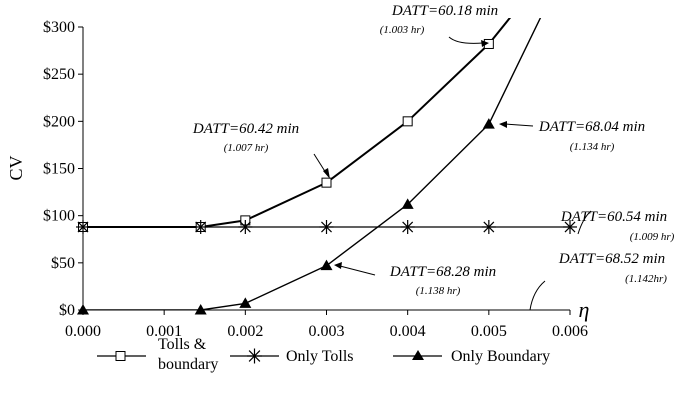  What do you see at coordinates (59, 74) in the screenshot?
I see `y-tick-label: $250` at bounding box center [59, 74].